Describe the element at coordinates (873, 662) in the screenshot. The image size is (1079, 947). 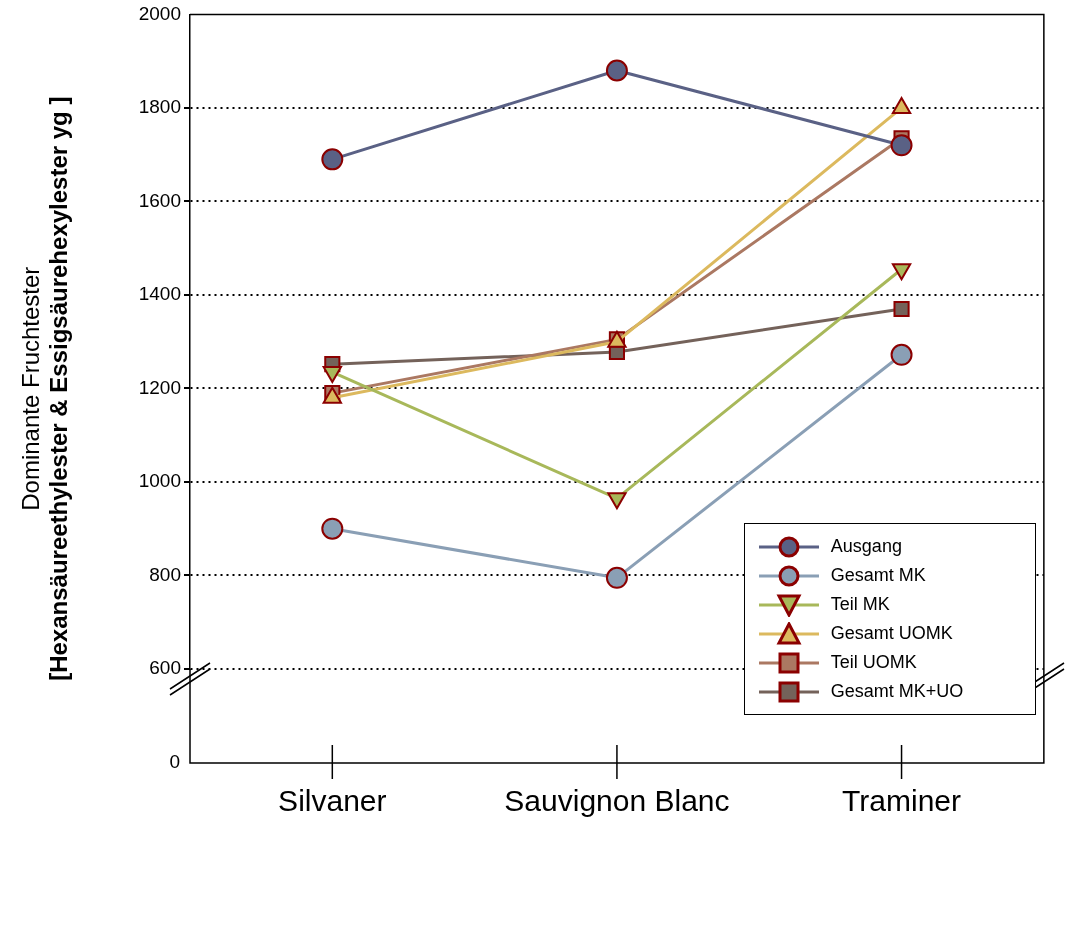
I see `legend-label: Teil UOMK` at that location.